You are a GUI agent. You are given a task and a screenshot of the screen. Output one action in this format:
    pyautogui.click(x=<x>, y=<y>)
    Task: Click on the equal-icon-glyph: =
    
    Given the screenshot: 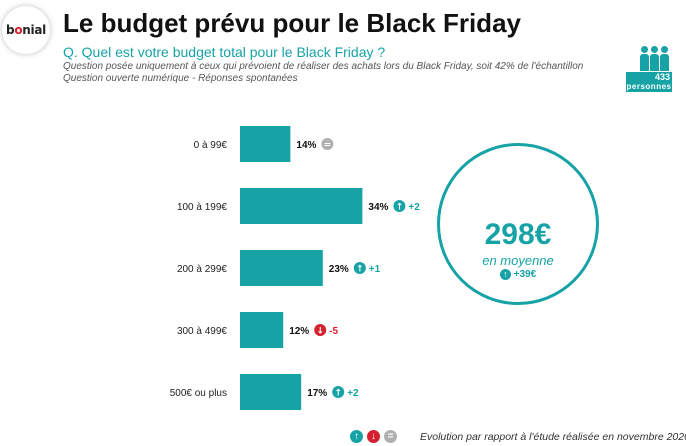 What is the action you would take?
    pyautogui.click(x=328, y=146)
    